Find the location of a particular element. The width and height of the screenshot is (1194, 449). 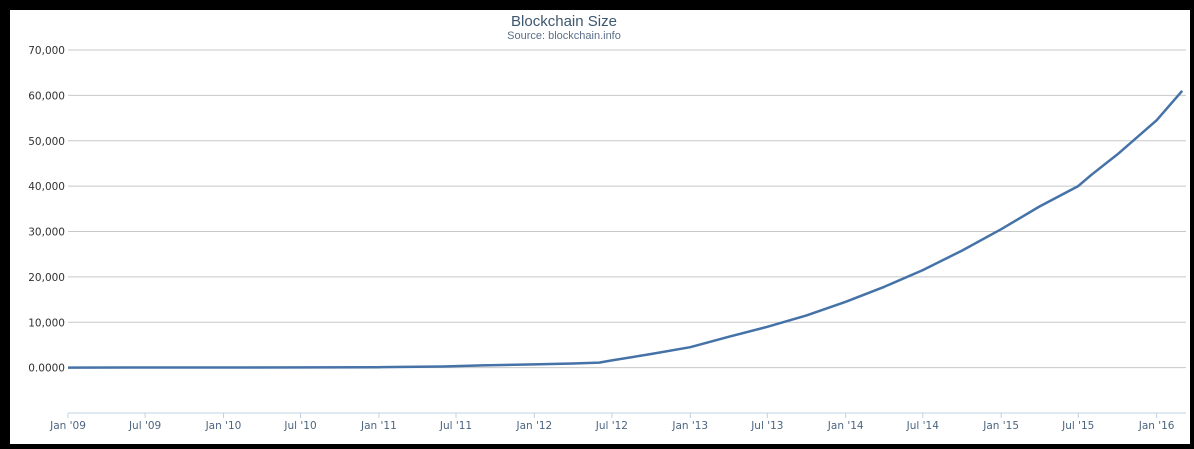

x-tick-label: Jul '10 is located at coordinates (299, 426).